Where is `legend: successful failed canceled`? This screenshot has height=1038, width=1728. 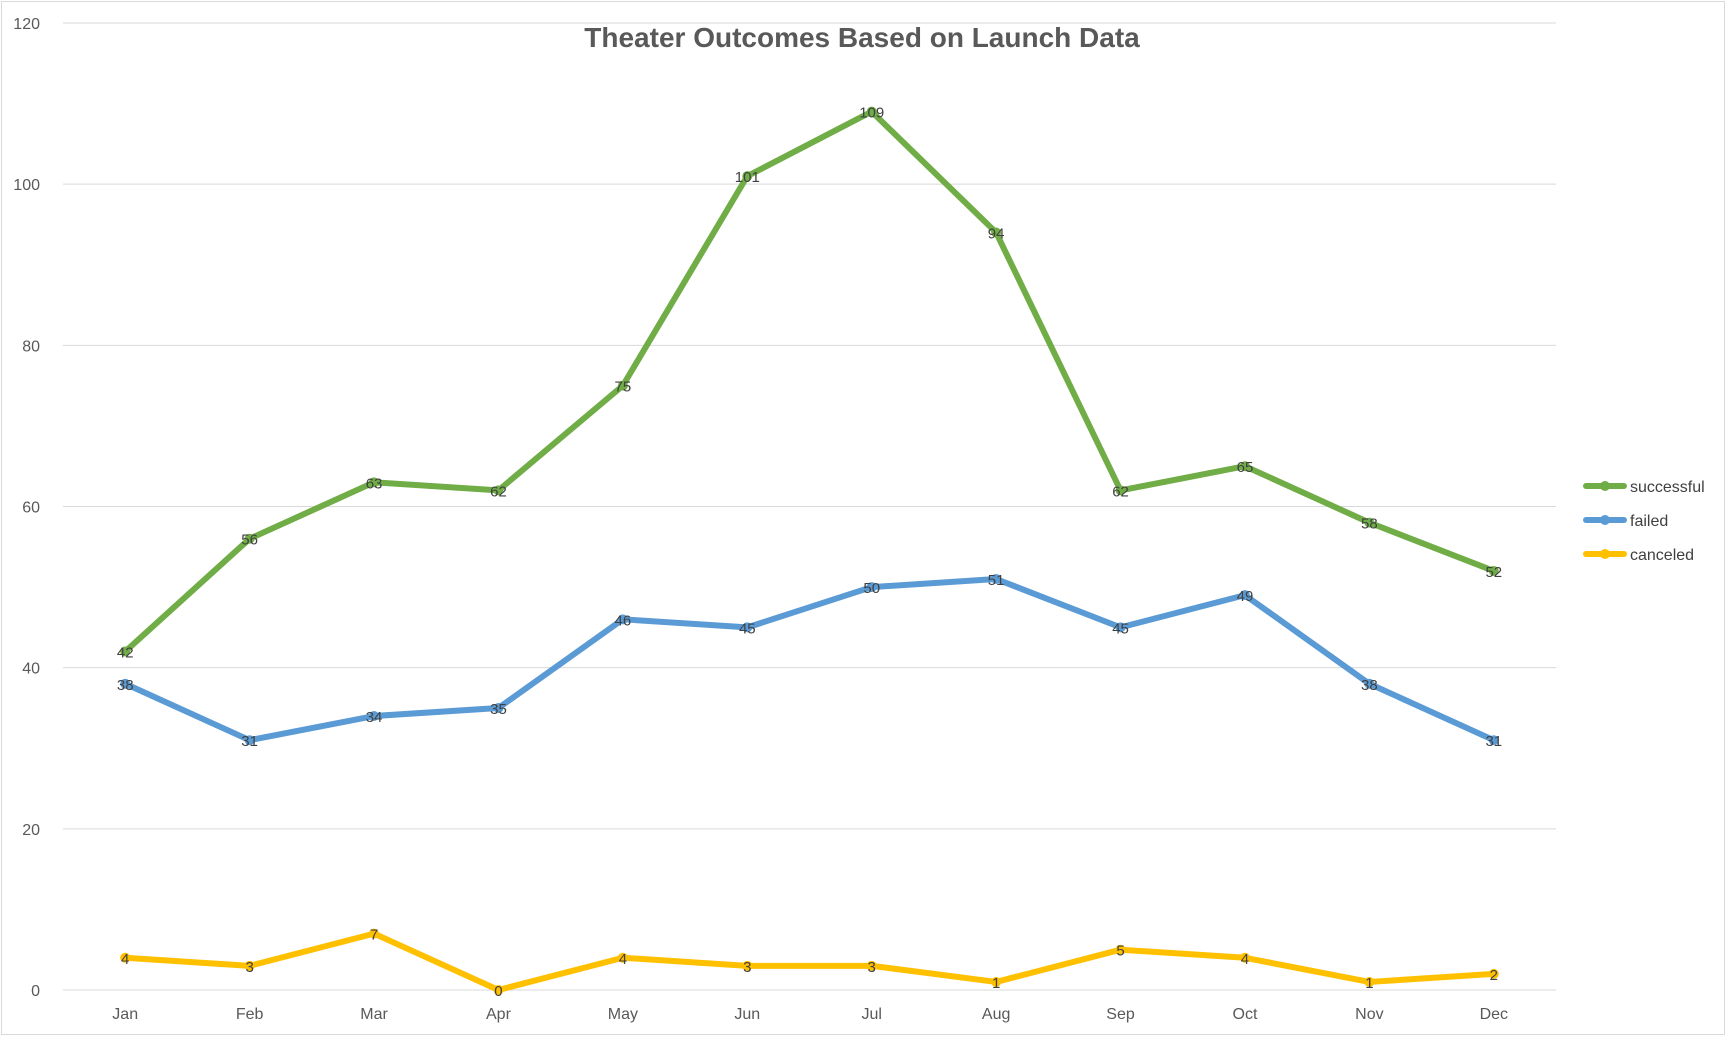
legend: successful failed canceled is located at coordinates (1644, 521).